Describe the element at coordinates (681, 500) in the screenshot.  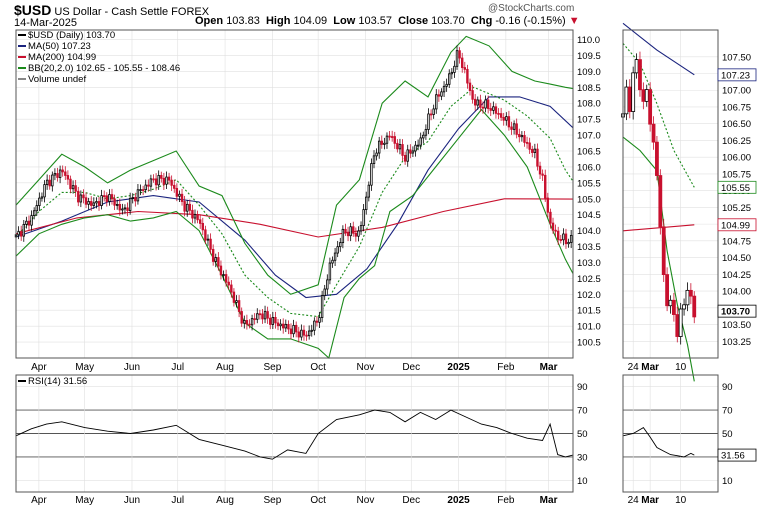
I see `x-tick-label: 10` at that location.